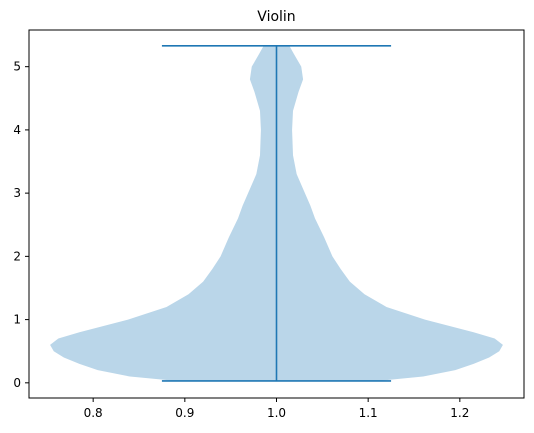  Describe the element at coordinates (17, 383) in the screenshot. I see `y-tick-label: 0` at that location.